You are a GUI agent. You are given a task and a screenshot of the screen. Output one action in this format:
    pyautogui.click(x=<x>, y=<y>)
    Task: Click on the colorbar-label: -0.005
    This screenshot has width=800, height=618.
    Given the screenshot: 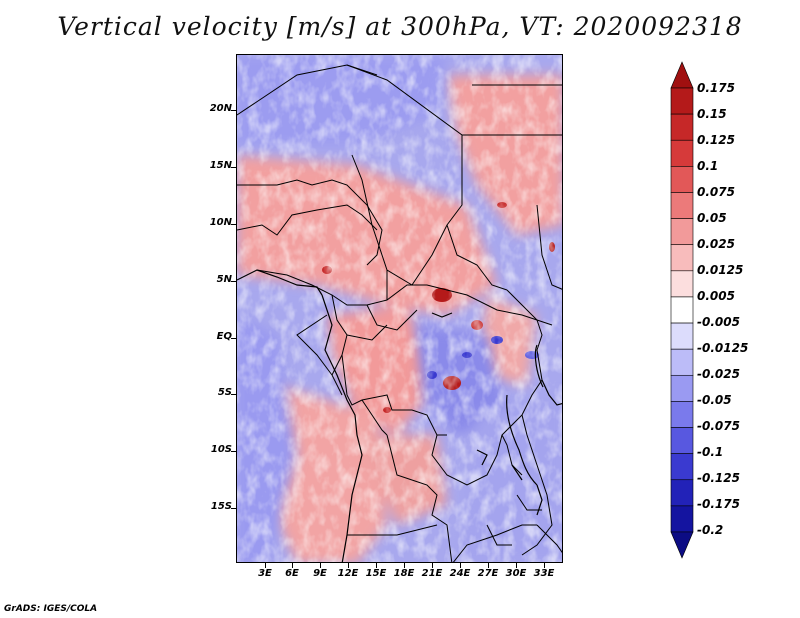 What is the action you would take?
    pyautogui.click(x=718, y=322)
    